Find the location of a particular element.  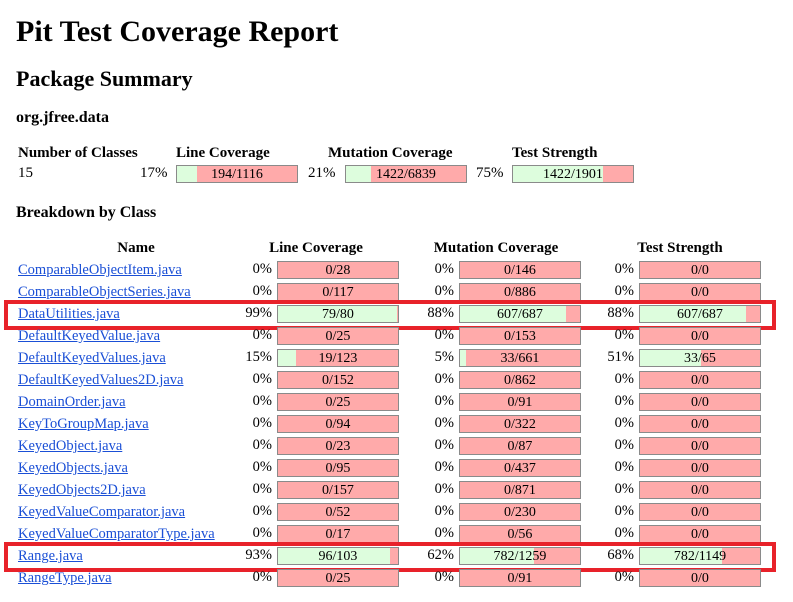

summary-header-mutation: Mutation Coverage is located at coordinates (390, 153).